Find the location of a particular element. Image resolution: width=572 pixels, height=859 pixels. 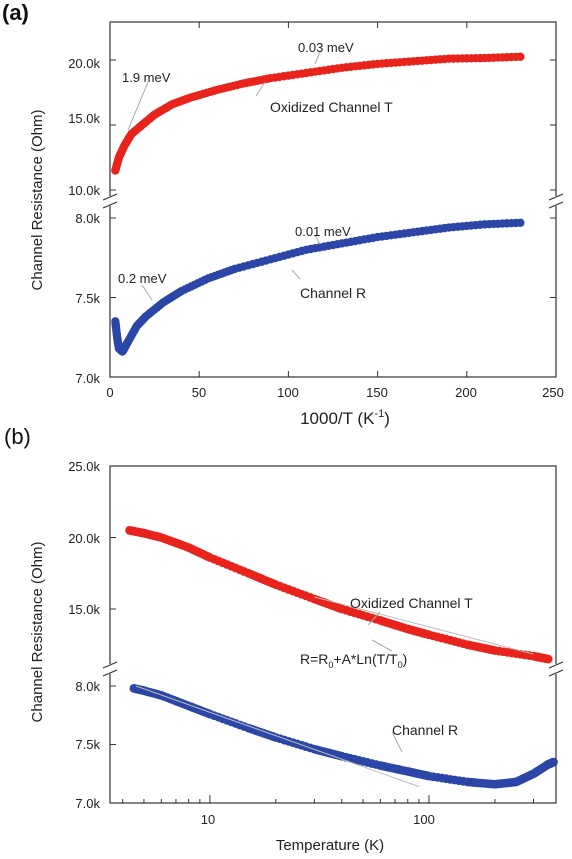

b-ann-formula: R=R0+A*Ln(T/T0) is located at coordinates (353, 660).